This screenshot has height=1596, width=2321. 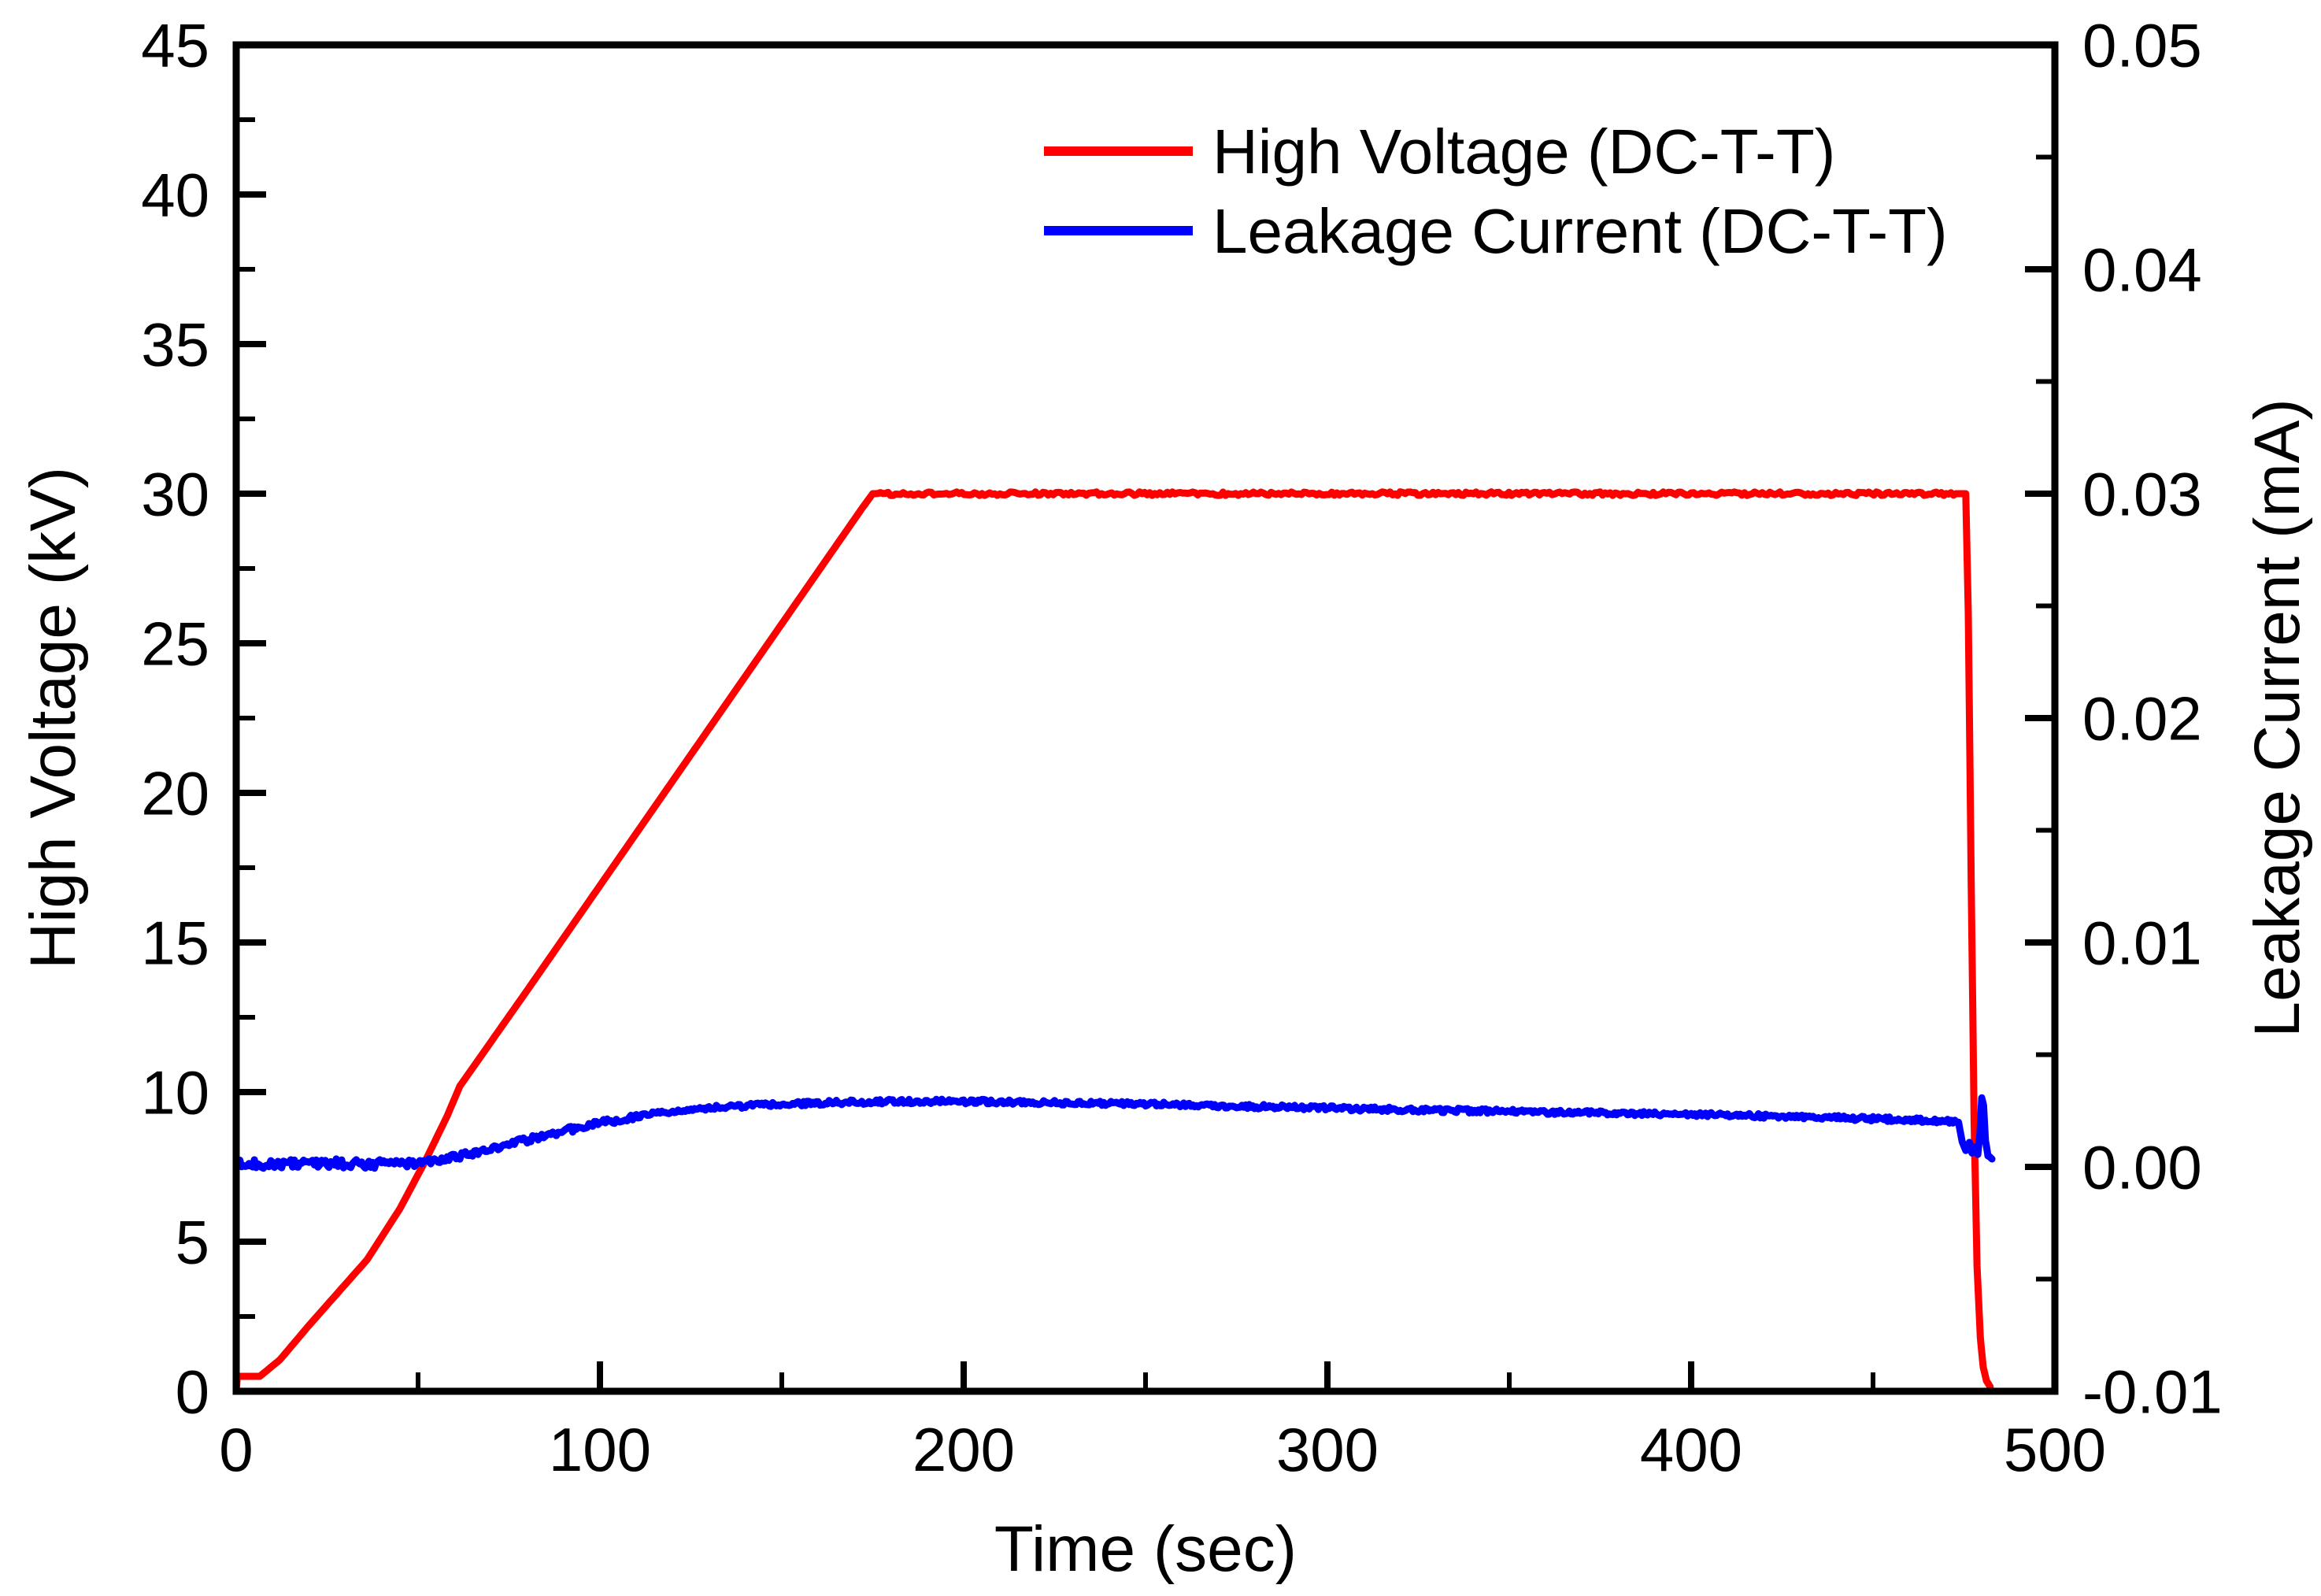 I want to click on x-tick-label: 200, so click(x=963, y=1449).